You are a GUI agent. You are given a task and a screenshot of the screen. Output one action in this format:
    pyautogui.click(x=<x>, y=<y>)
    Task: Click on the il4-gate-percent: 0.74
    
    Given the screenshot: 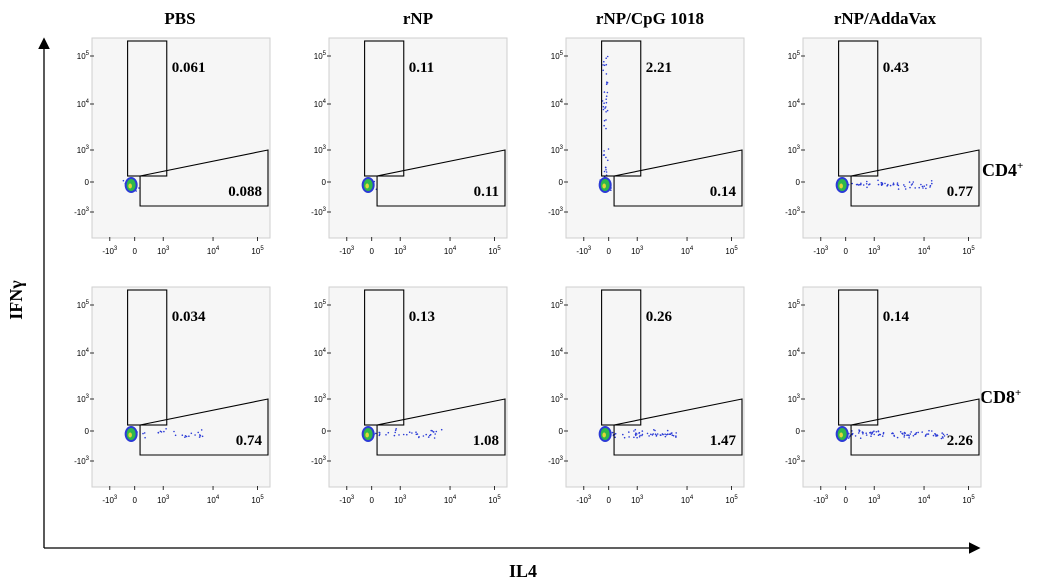 What is the action you would take?
    pyautogui.click(x=249, y=441)
    